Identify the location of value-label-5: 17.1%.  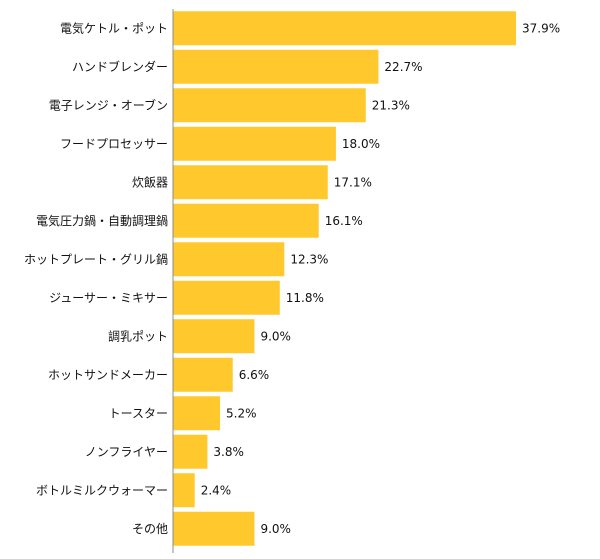
(353, 182).